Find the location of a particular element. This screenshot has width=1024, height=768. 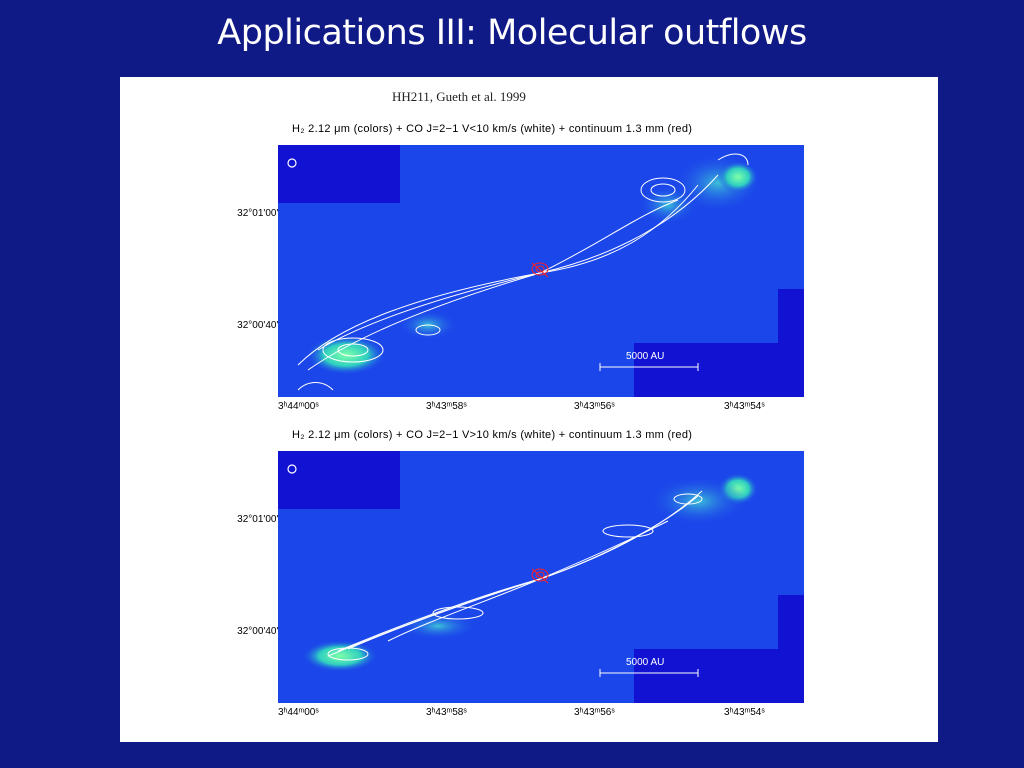

panel-2-dec-label-1: 32°01'00" is located at coordinates (258, 519).